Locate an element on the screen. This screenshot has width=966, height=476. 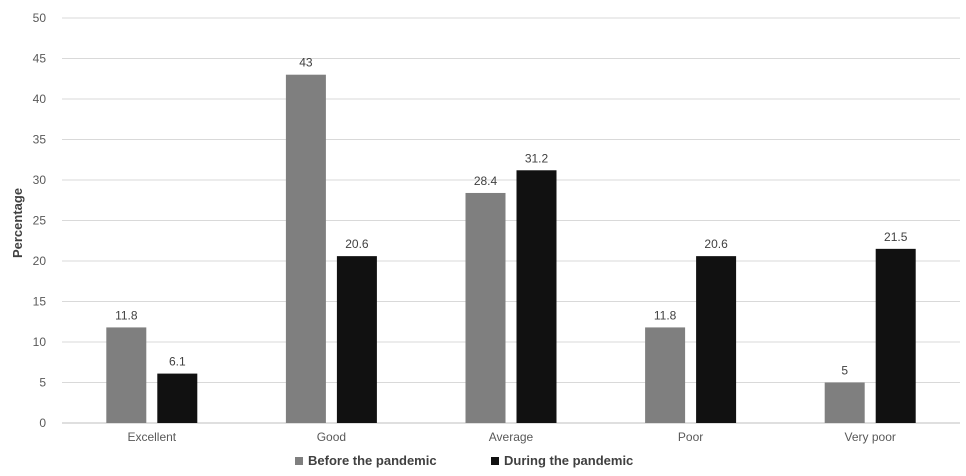
y-tick-label: 25 is located at coordinates (40, 221).